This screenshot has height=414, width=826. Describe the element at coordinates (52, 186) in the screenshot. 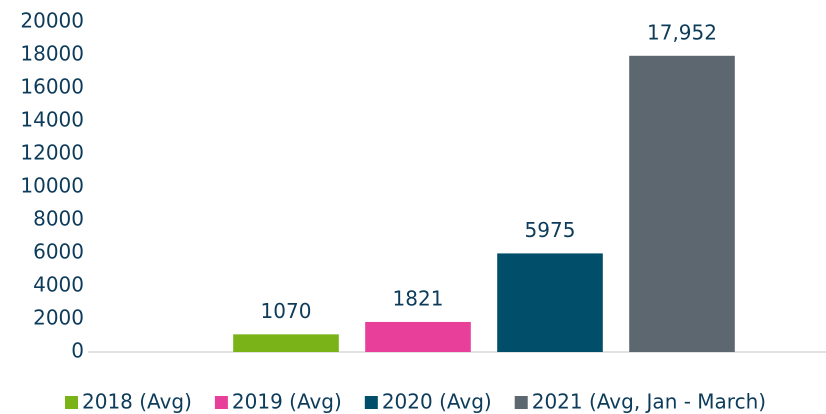

I see `y-tick-label: 10000` at that location.